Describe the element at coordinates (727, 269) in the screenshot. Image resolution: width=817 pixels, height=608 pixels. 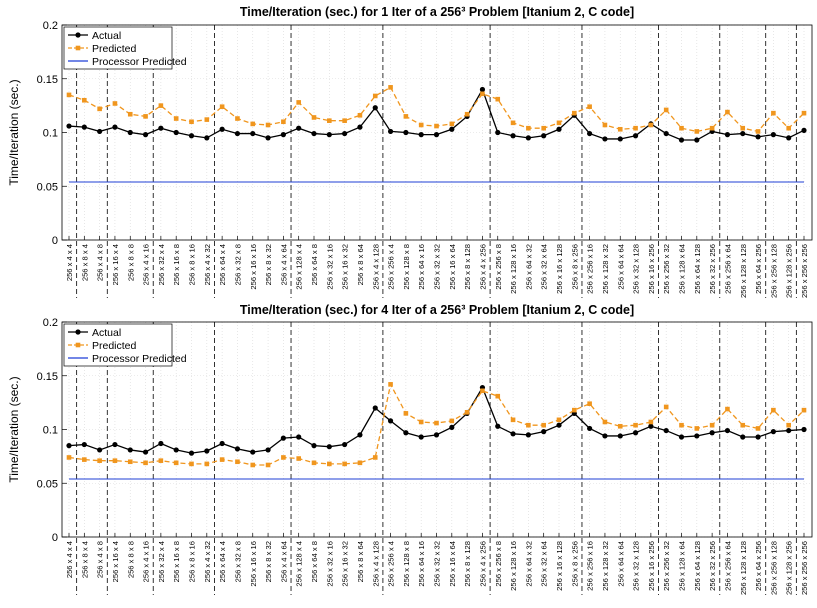
I see `x-tick-label: 256 x 256 x 64` at that location.